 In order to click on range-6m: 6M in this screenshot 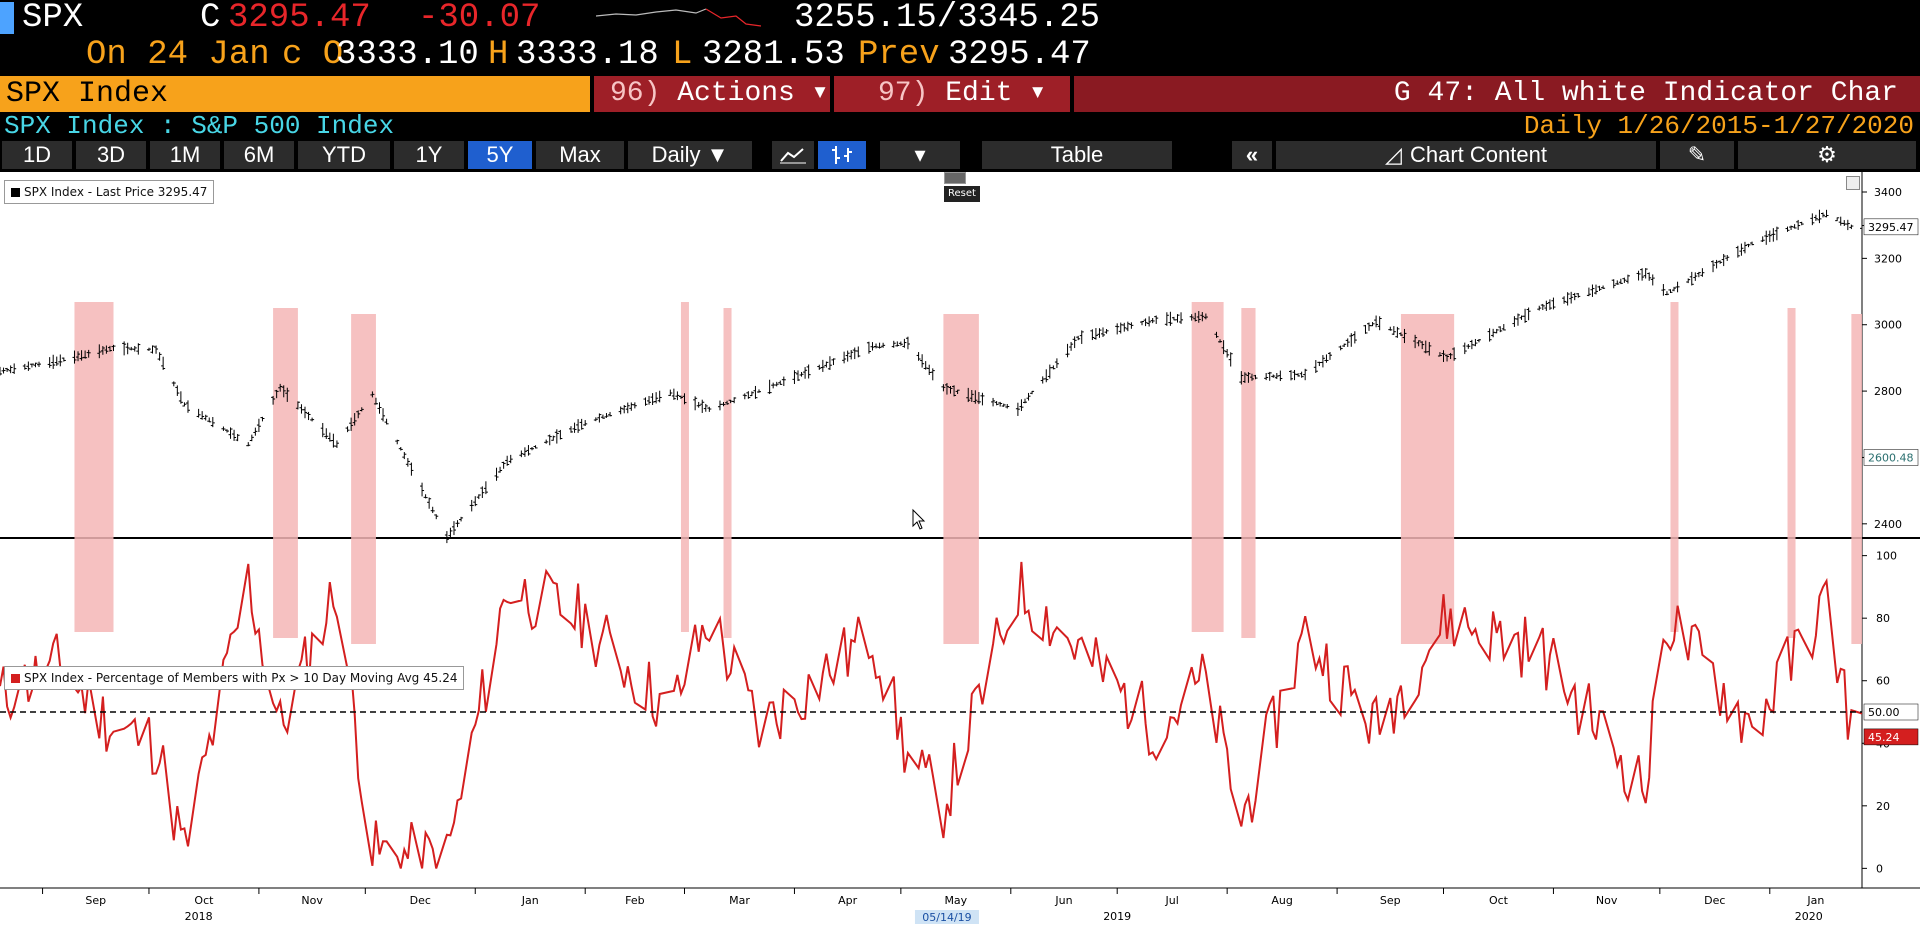, I will do `click(259, 155)`.